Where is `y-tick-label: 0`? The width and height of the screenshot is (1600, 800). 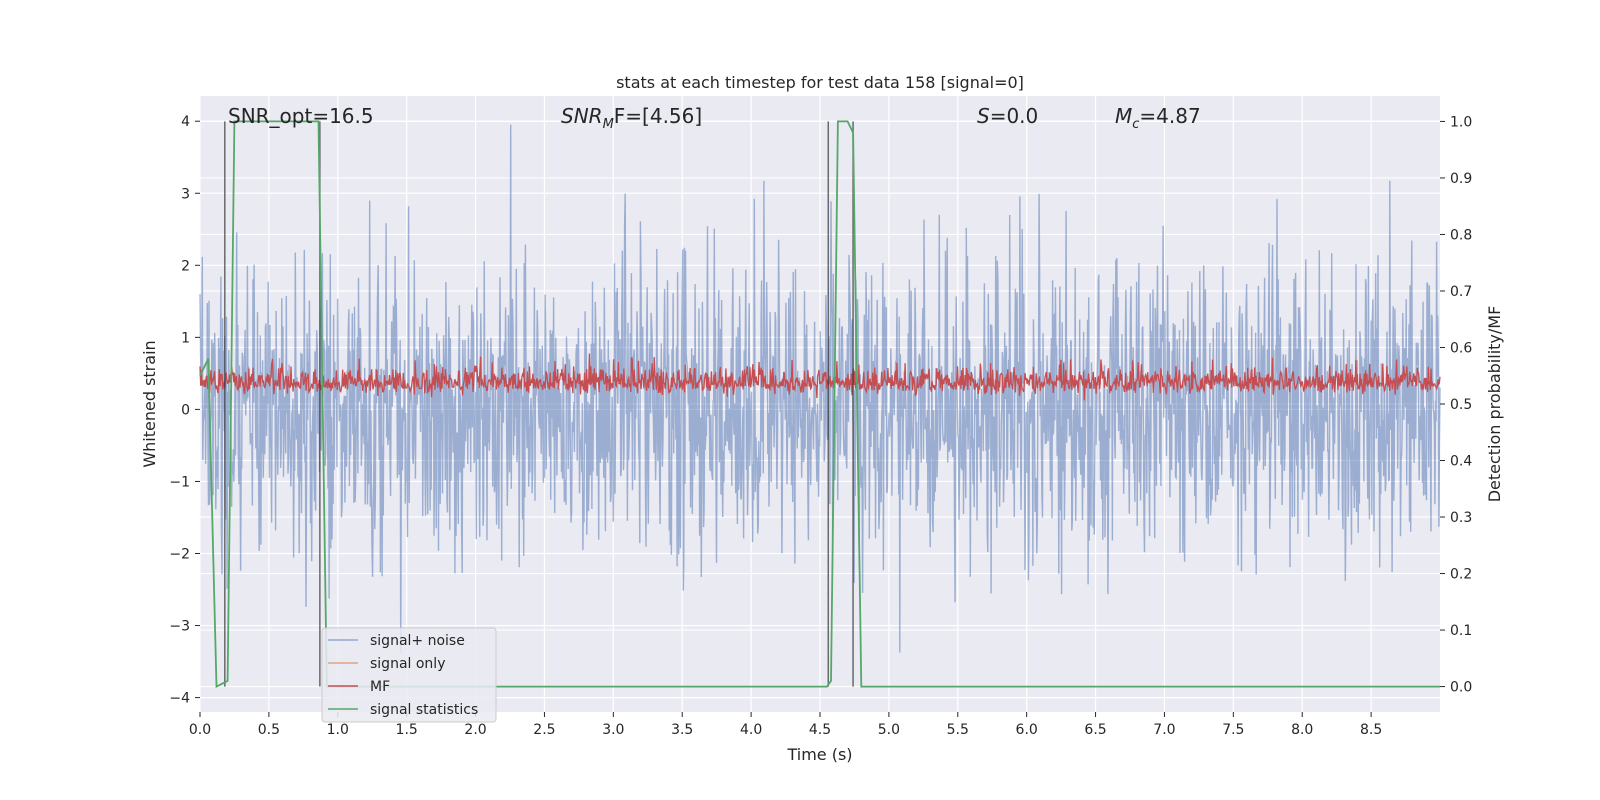
y-tick-label: 0 is located at coordinates (185, 410).